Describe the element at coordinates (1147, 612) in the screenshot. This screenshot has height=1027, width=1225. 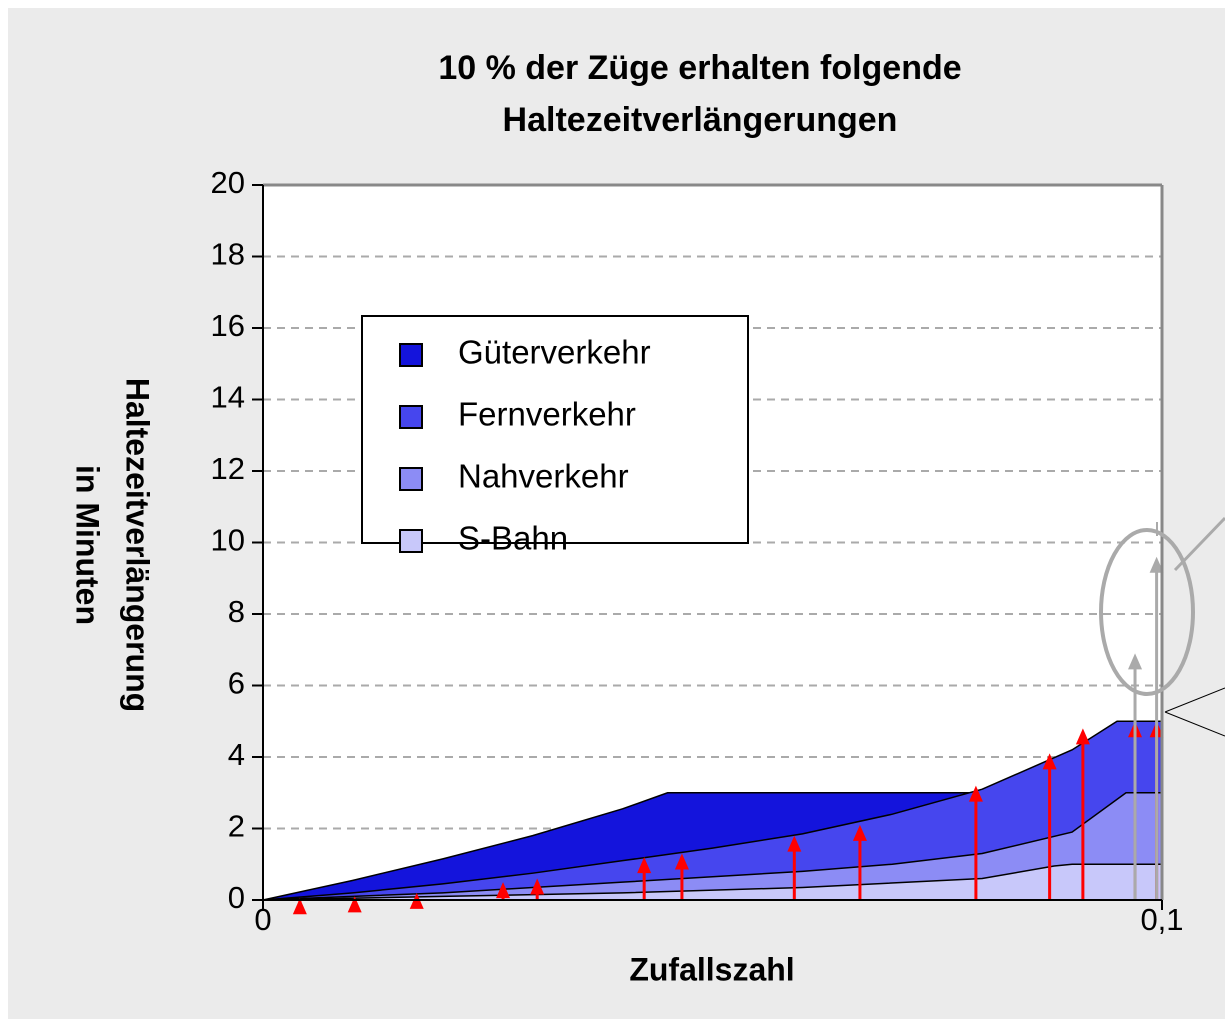
I see `highlight-ellipse` at that location.